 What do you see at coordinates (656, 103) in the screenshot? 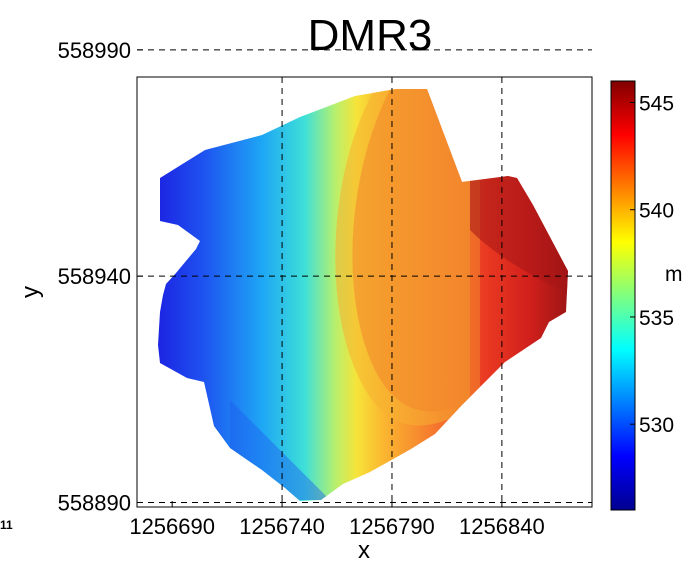
I see `colorbar-tick-label: 545` at bounding box center [656, 103].